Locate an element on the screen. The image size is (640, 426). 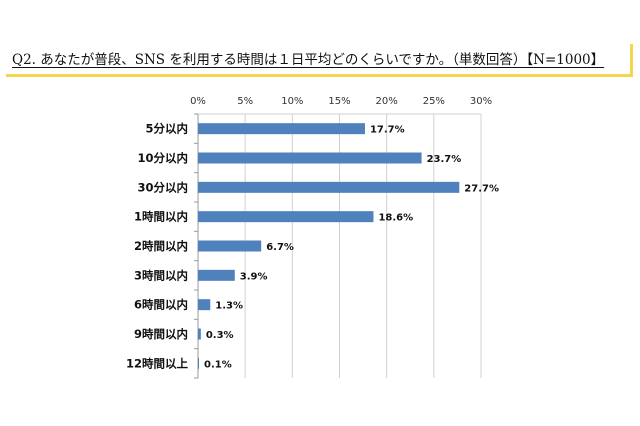
value-label: 27.7% is located at coordinates (481, 188).